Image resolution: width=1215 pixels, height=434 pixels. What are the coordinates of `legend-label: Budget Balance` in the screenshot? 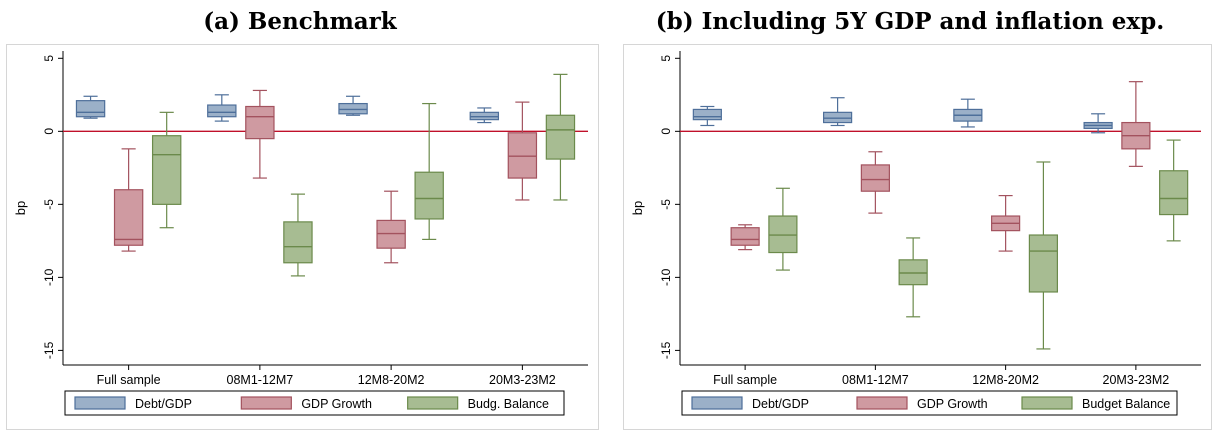 It's located at (1126, 404).